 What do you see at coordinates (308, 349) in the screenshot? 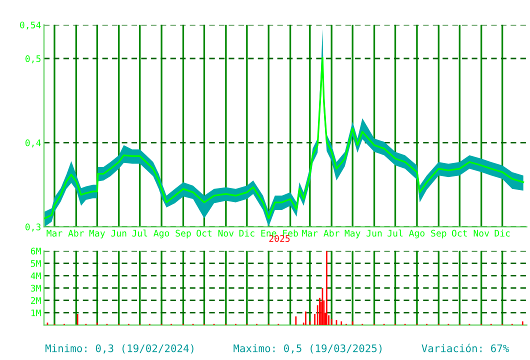
I see `text: Maximo: 0,5 (19/03/2025)` at bounding box center [308, 349].